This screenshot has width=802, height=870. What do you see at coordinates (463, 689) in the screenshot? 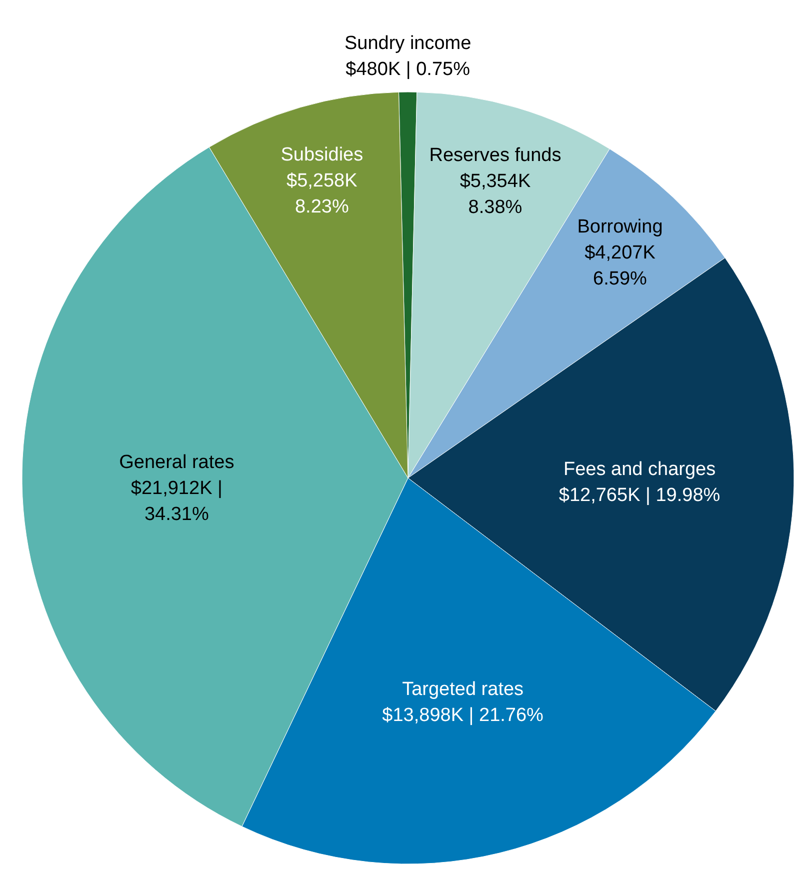
I see `slice-label: Targeted rates` at bounding box center [463, 689].